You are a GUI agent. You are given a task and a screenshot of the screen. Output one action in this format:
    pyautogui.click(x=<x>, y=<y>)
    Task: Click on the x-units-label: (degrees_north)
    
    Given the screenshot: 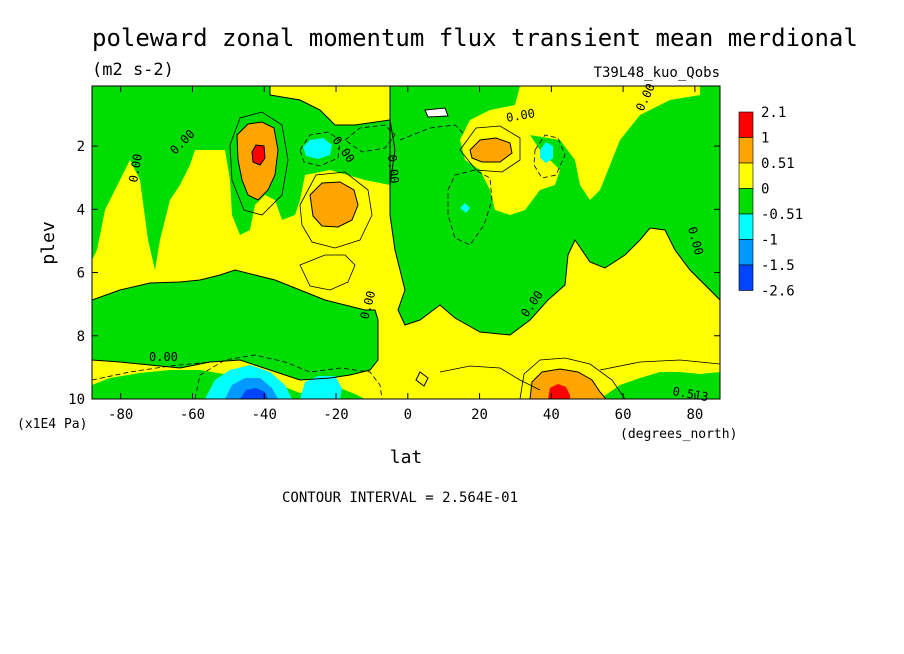 What is the action you would take?
    pyautogui.click(x=678, y=434)
    